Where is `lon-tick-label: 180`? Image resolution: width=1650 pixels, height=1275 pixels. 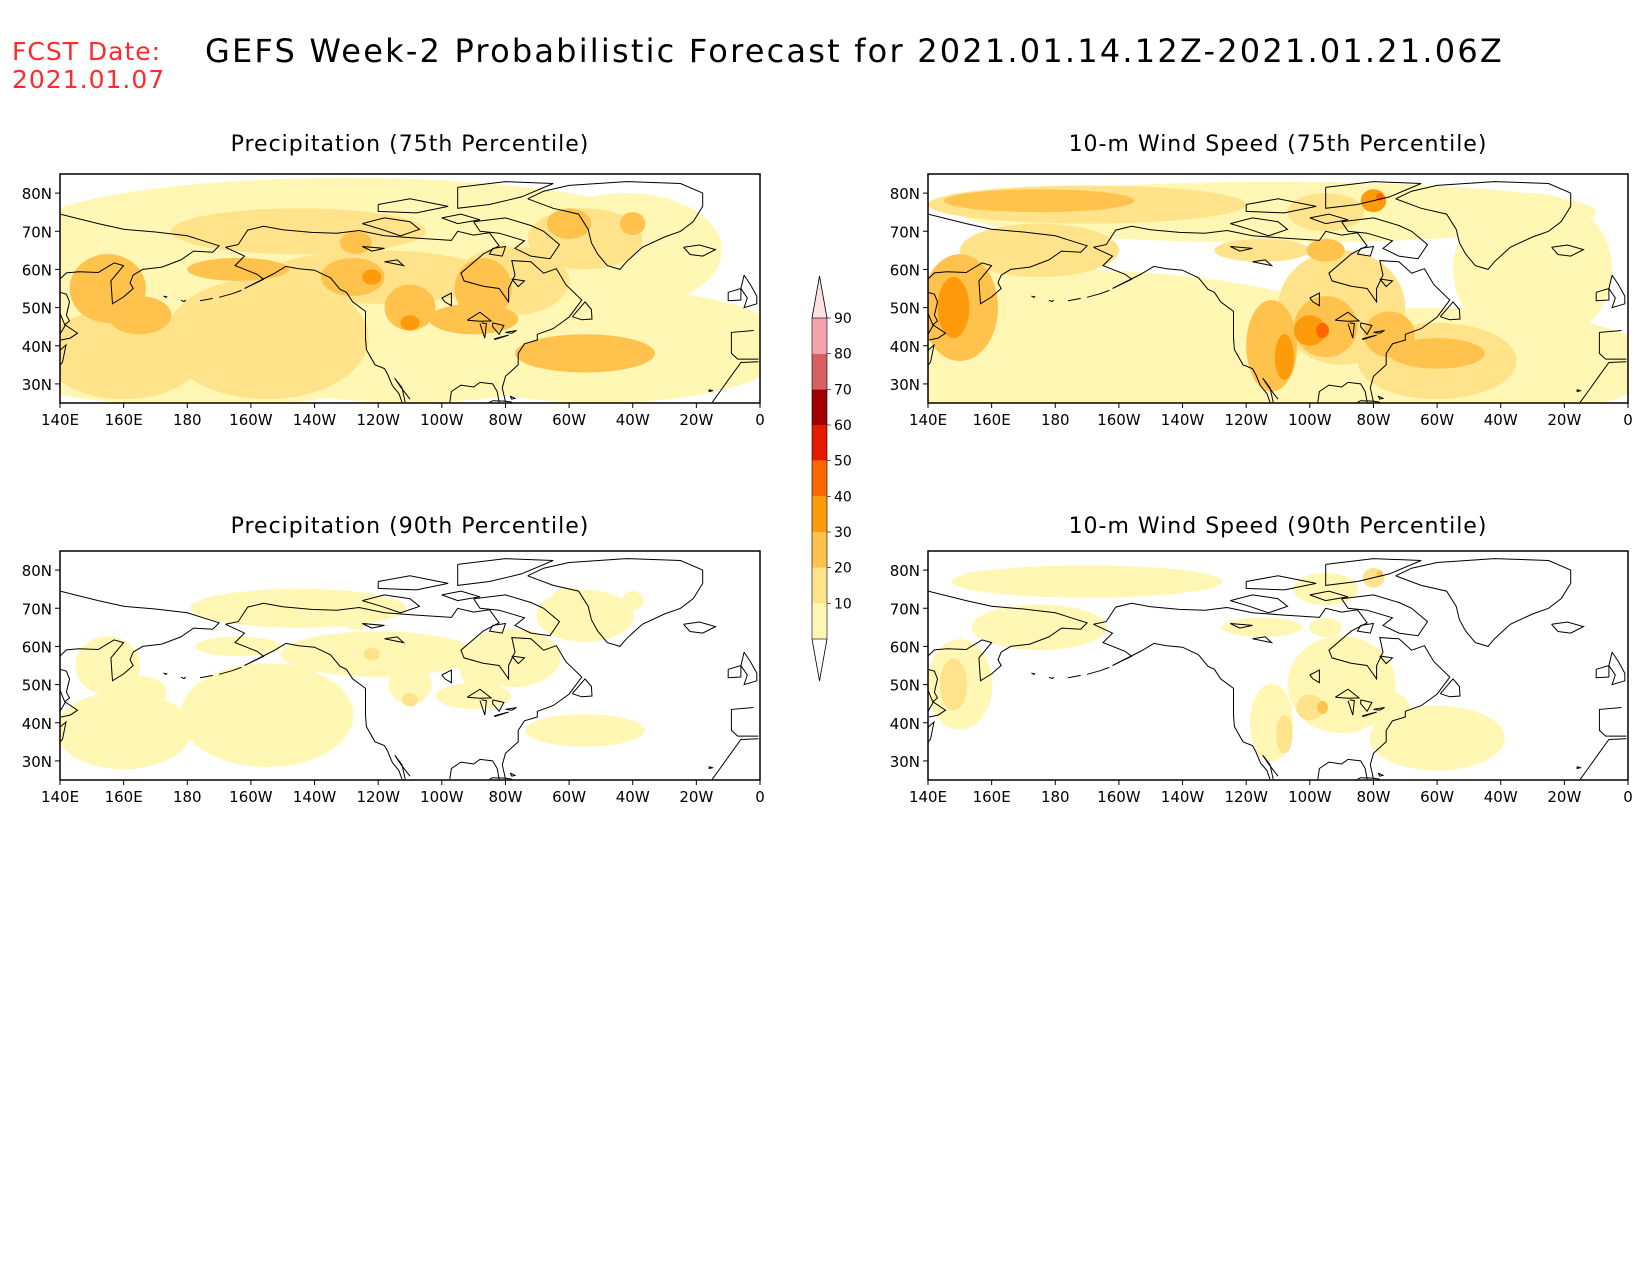
lon-tick-label: 180 is located at coordinates (1055, 797).